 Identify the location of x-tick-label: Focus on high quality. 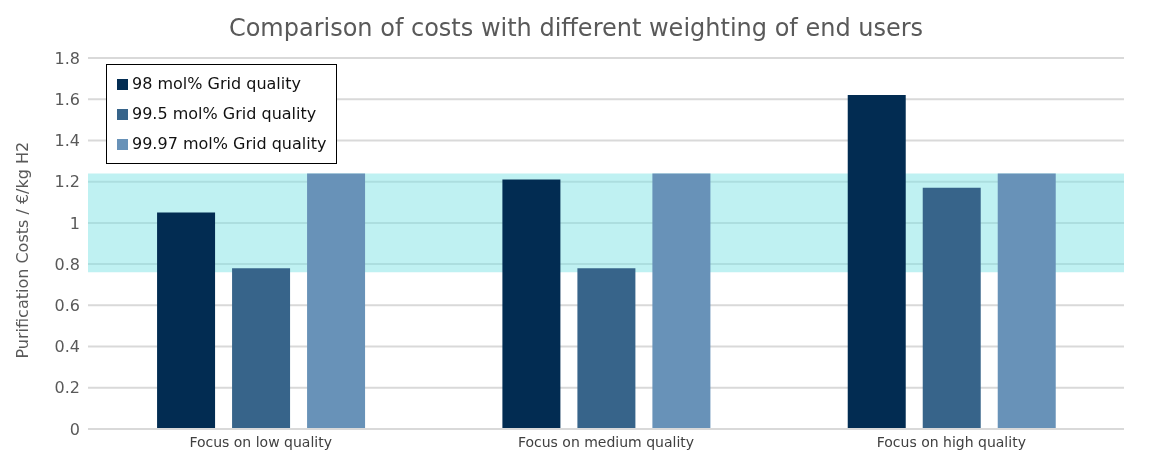
(951, 441).